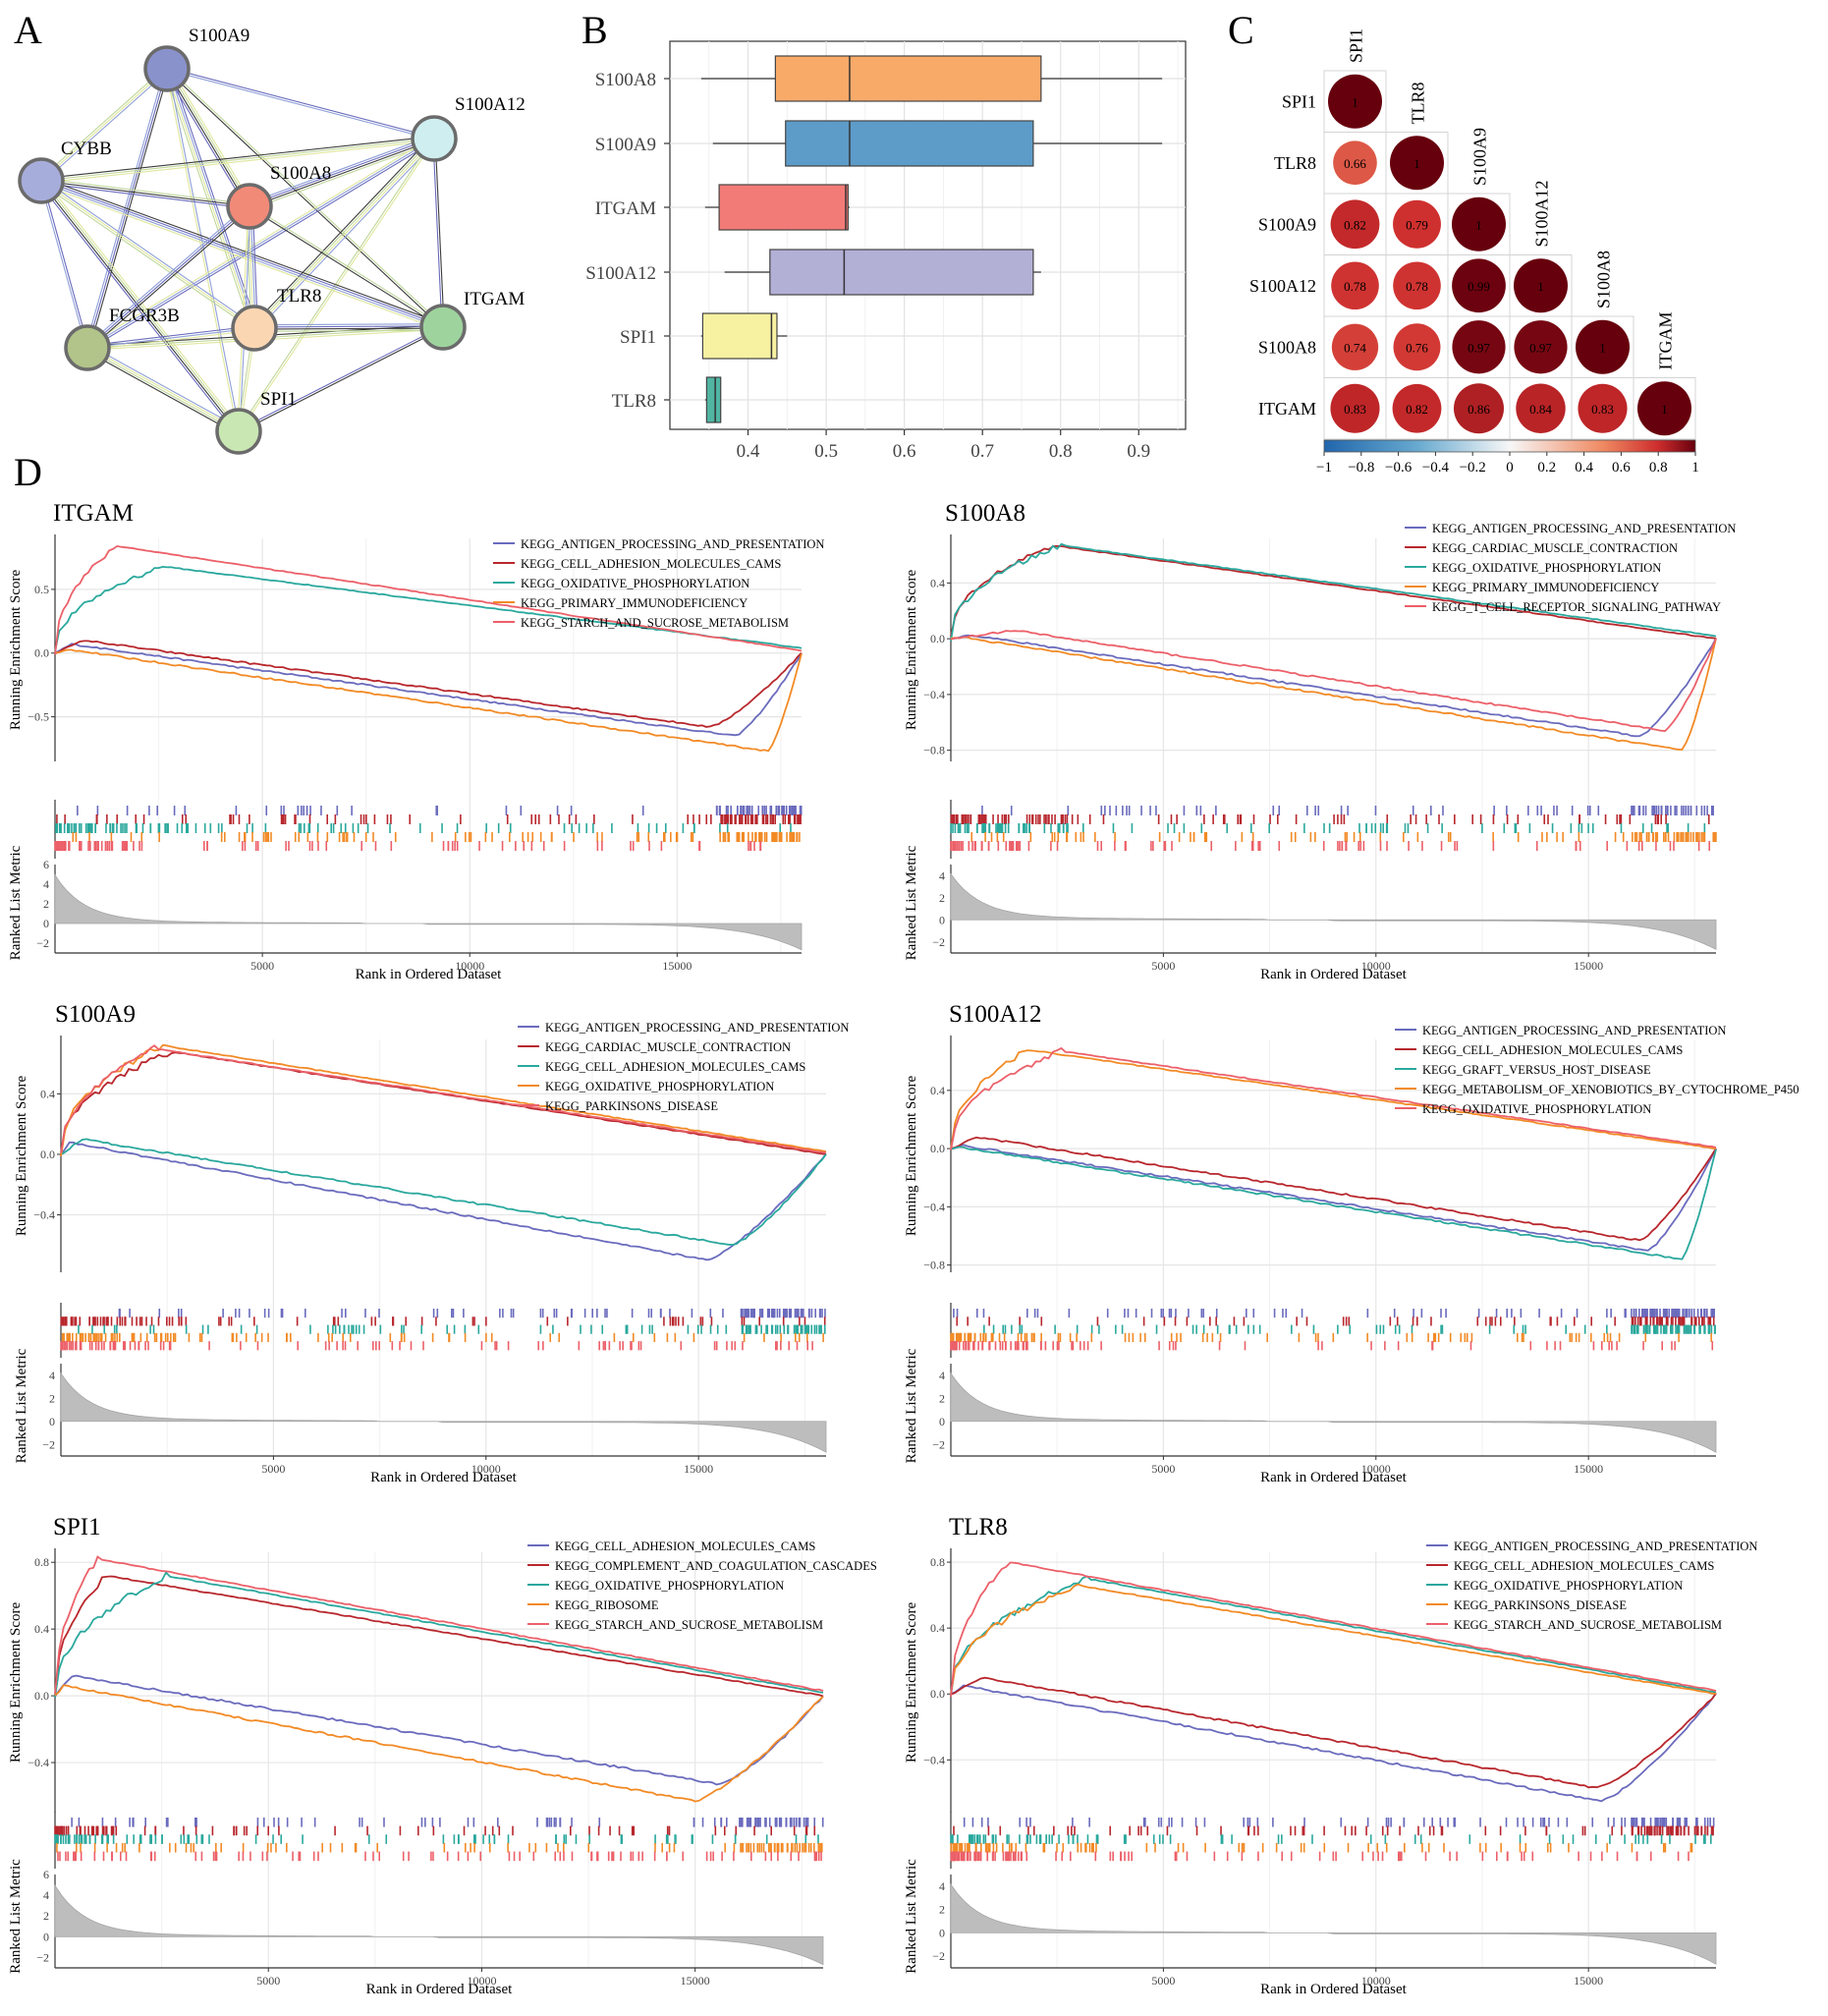  I want to click on correlation-value: 1, so click(1602, 347).